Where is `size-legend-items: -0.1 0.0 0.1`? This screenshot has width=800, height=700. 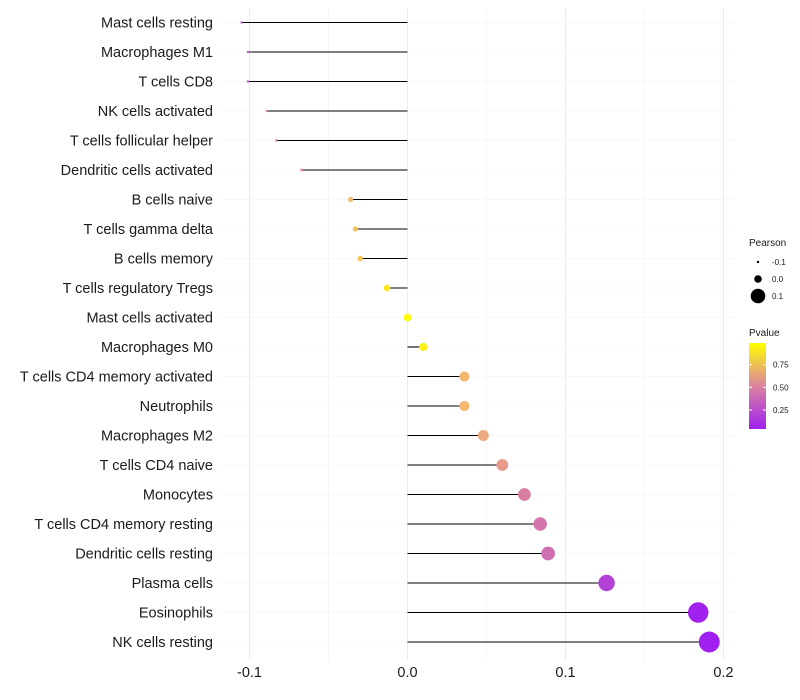 size-legend-items: -0.1 0.0 0.1 is located at coordinates (768, 281).